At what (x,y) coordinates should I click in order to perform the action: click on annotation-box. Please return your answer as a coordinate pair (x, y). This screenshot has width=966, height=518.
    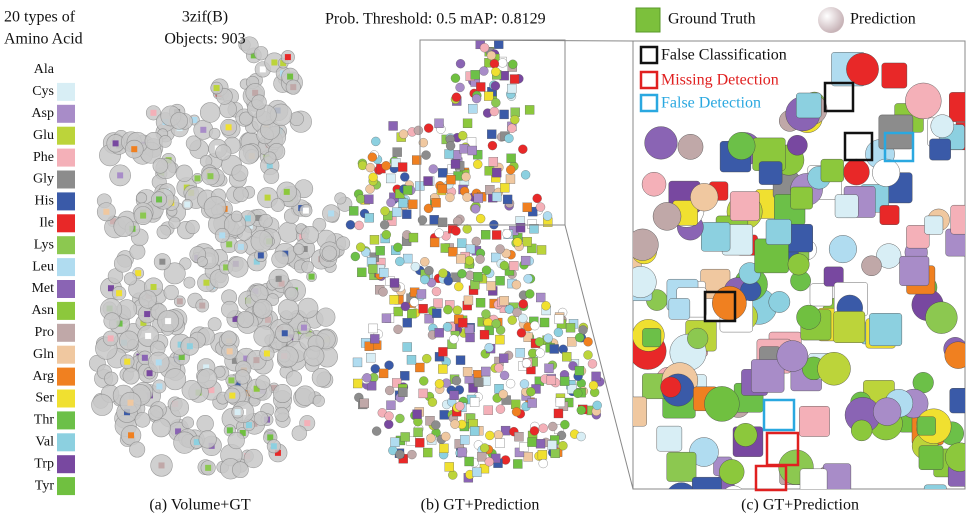
    Looking at the image, I should click on (839, 97).